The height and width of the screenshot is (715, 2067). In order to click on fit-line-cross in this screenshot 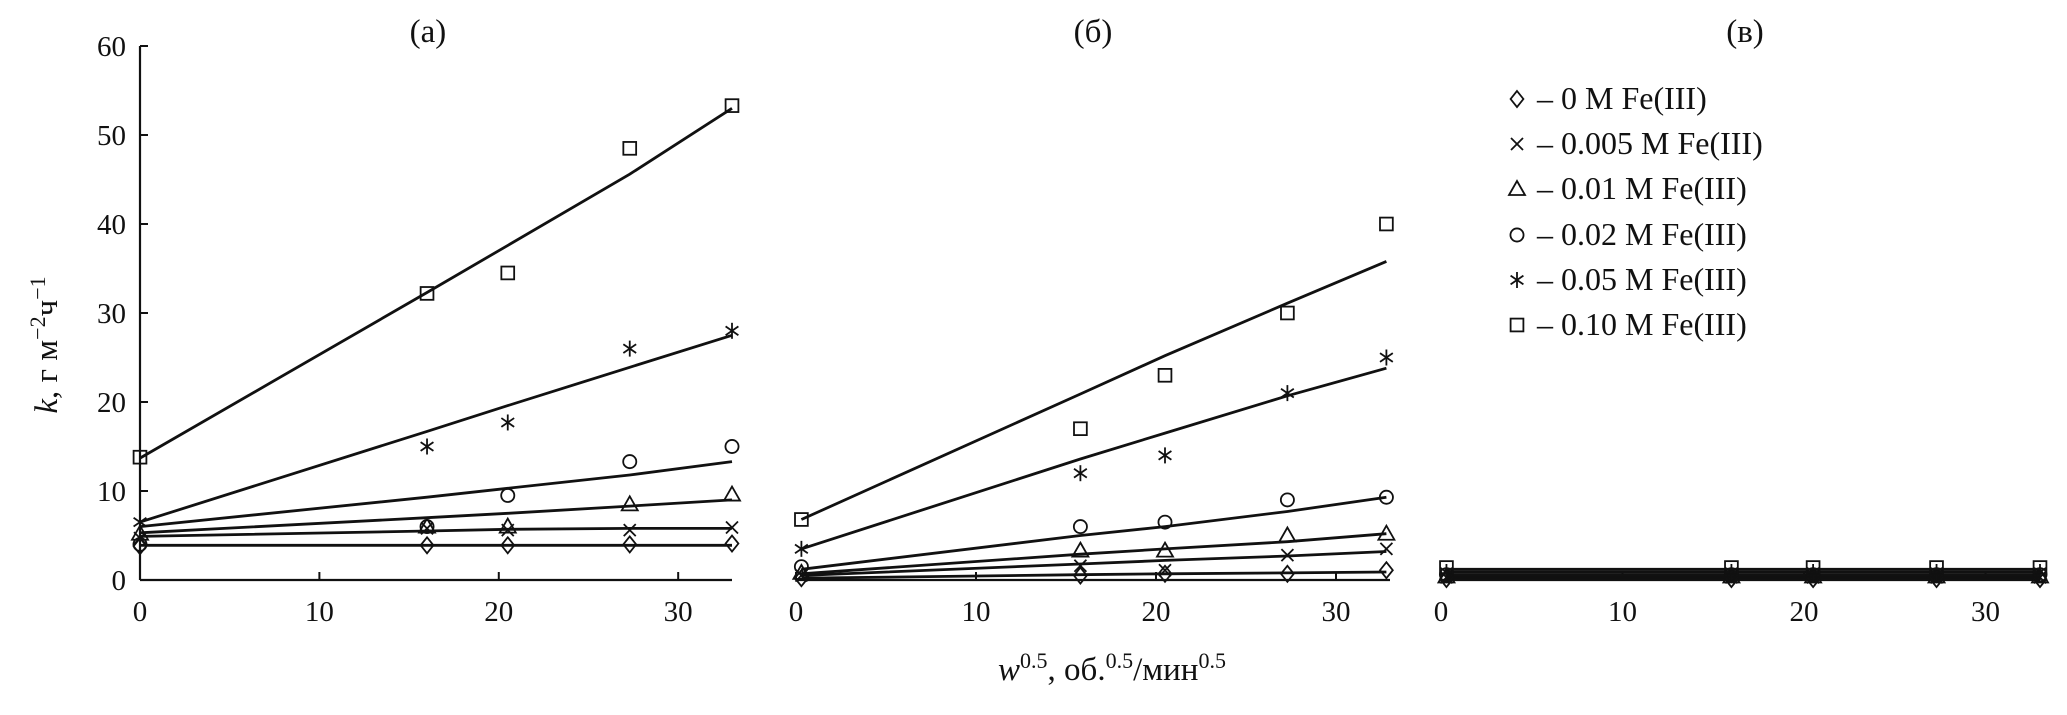, I will do `click(435, 532)`.